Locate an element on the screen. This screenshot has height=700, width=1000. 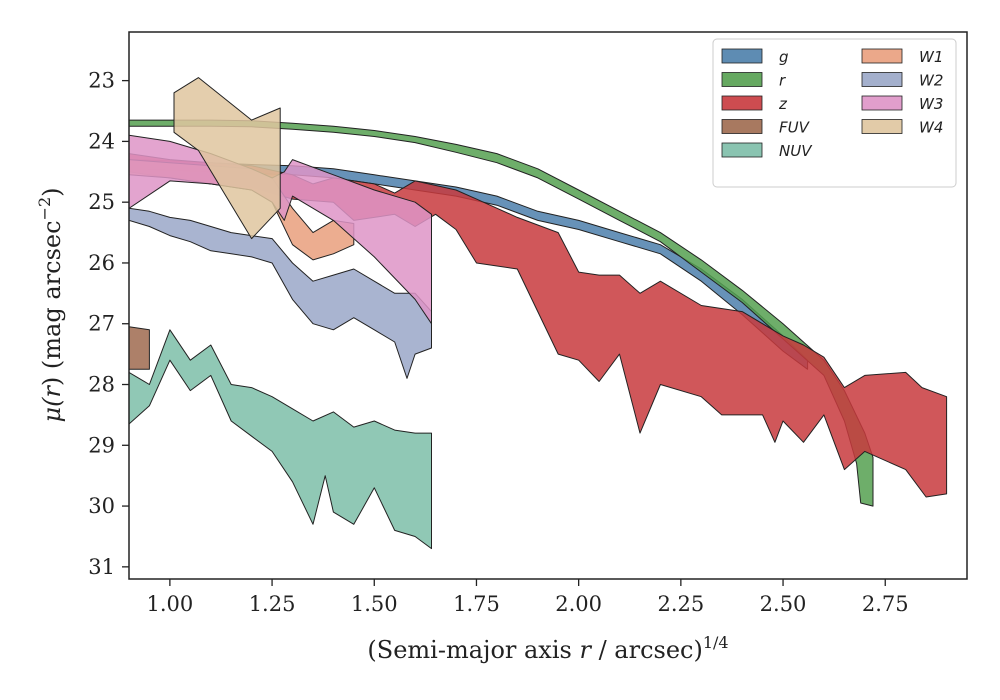
legend-swatch-fuv is located at coordinates (742, 126).